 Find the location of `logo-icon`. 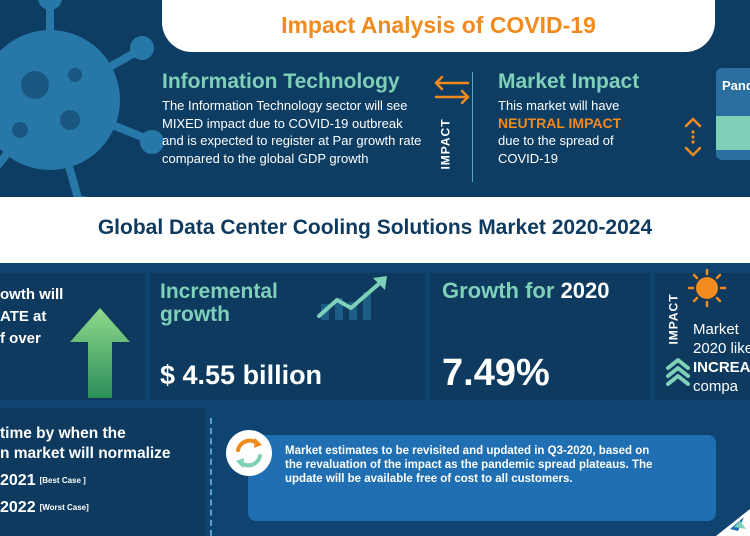

logo-icon is located at coordinates (733, 522).